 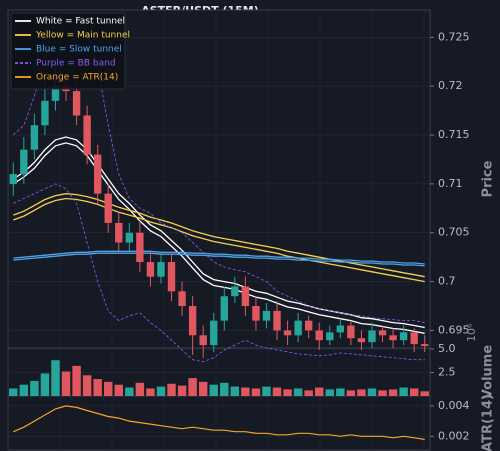 What do you see at coordinates (454, 329) in the screenshot?
I see `y-tick-label: 0.695` at bounding box center [454, 329].